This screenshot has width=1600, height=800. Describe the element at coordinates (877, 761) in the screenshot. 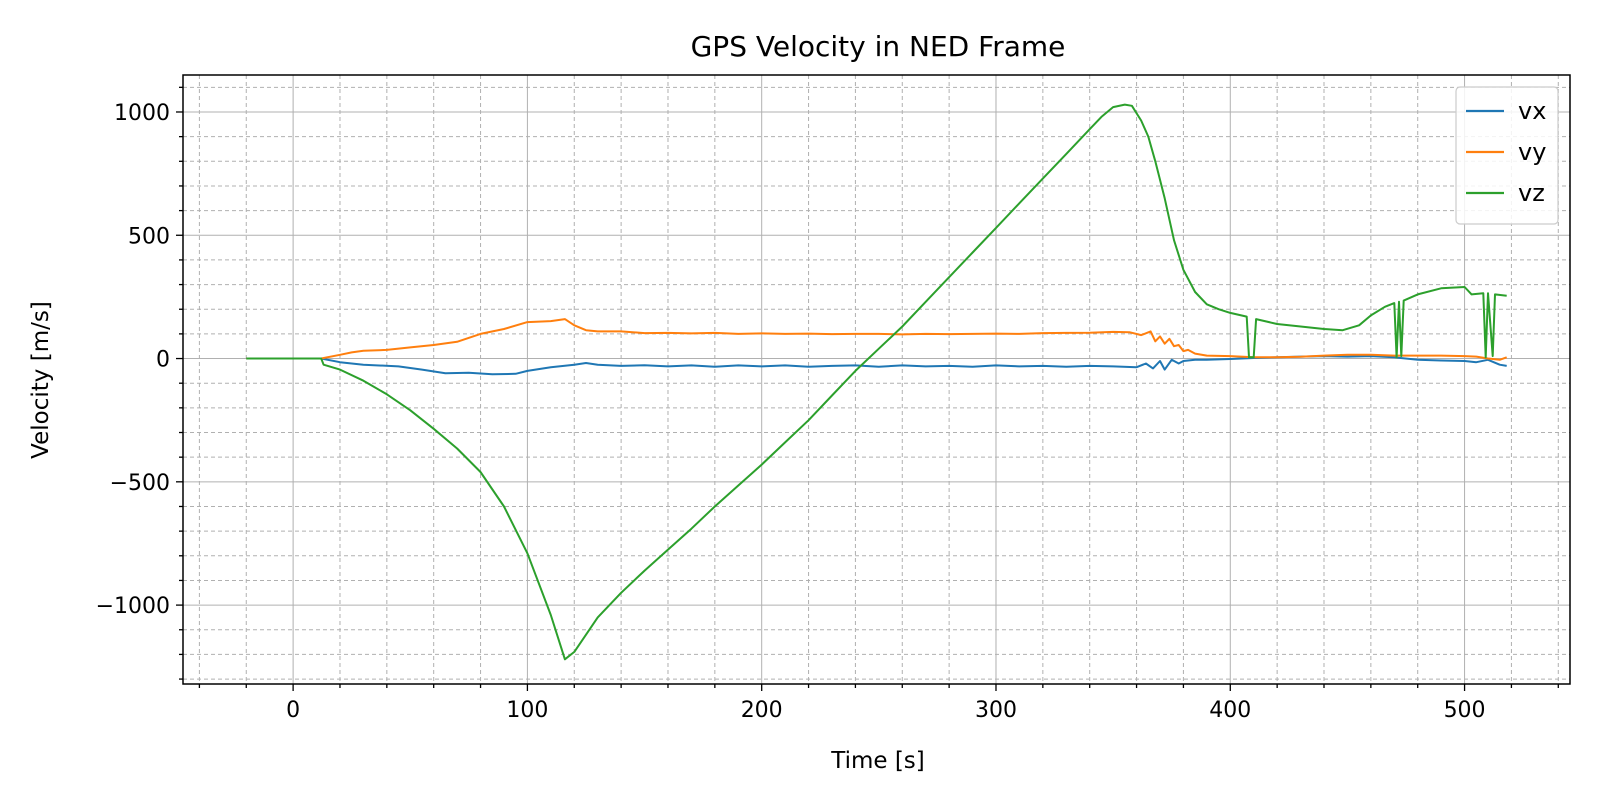

I see `x-axis-label: Time [s]` at that location.